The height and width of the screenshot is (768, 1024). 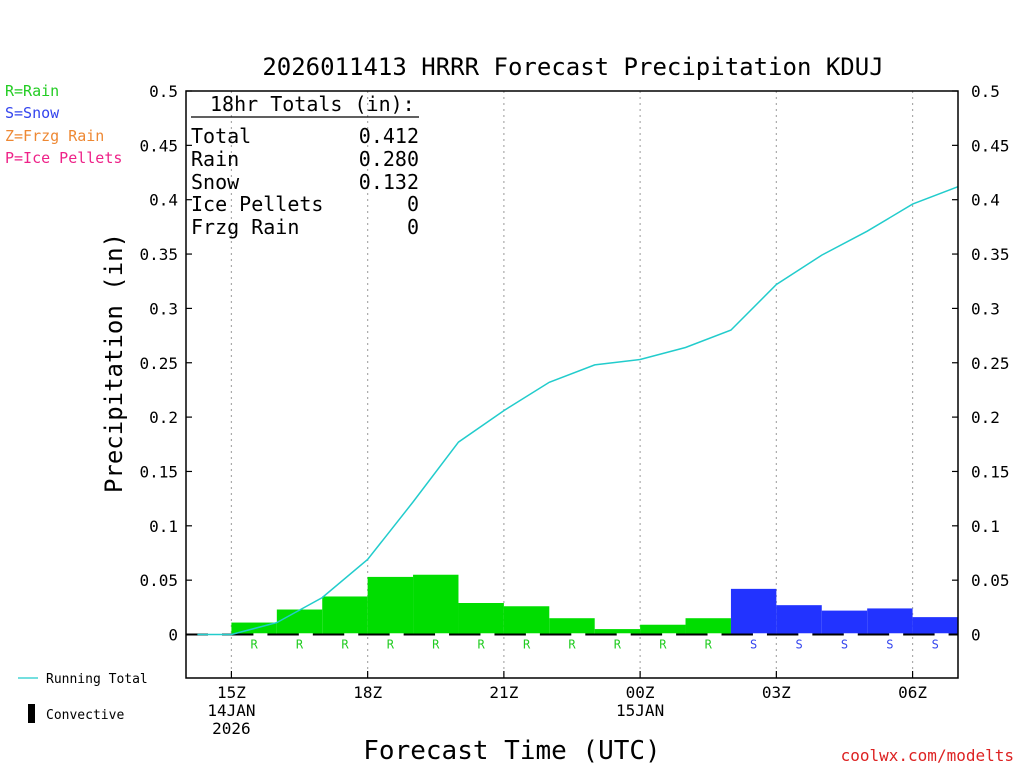 I want to click on series-legend: Running Total Convective, so click(x=83, y=697).